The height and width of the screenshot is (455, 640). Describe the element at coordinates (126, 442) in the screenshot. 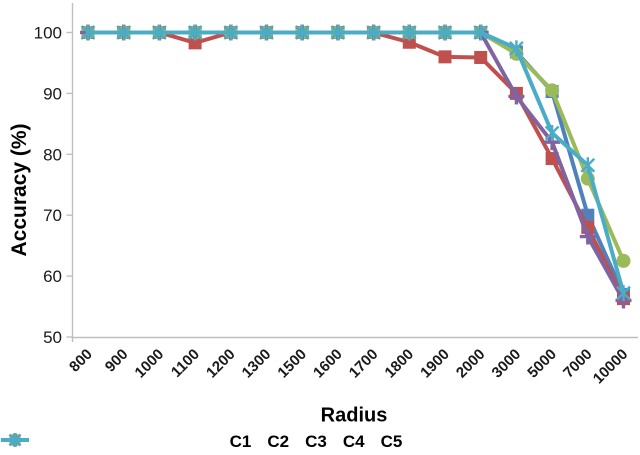

I see `legend-item-C1: C1` at that location.